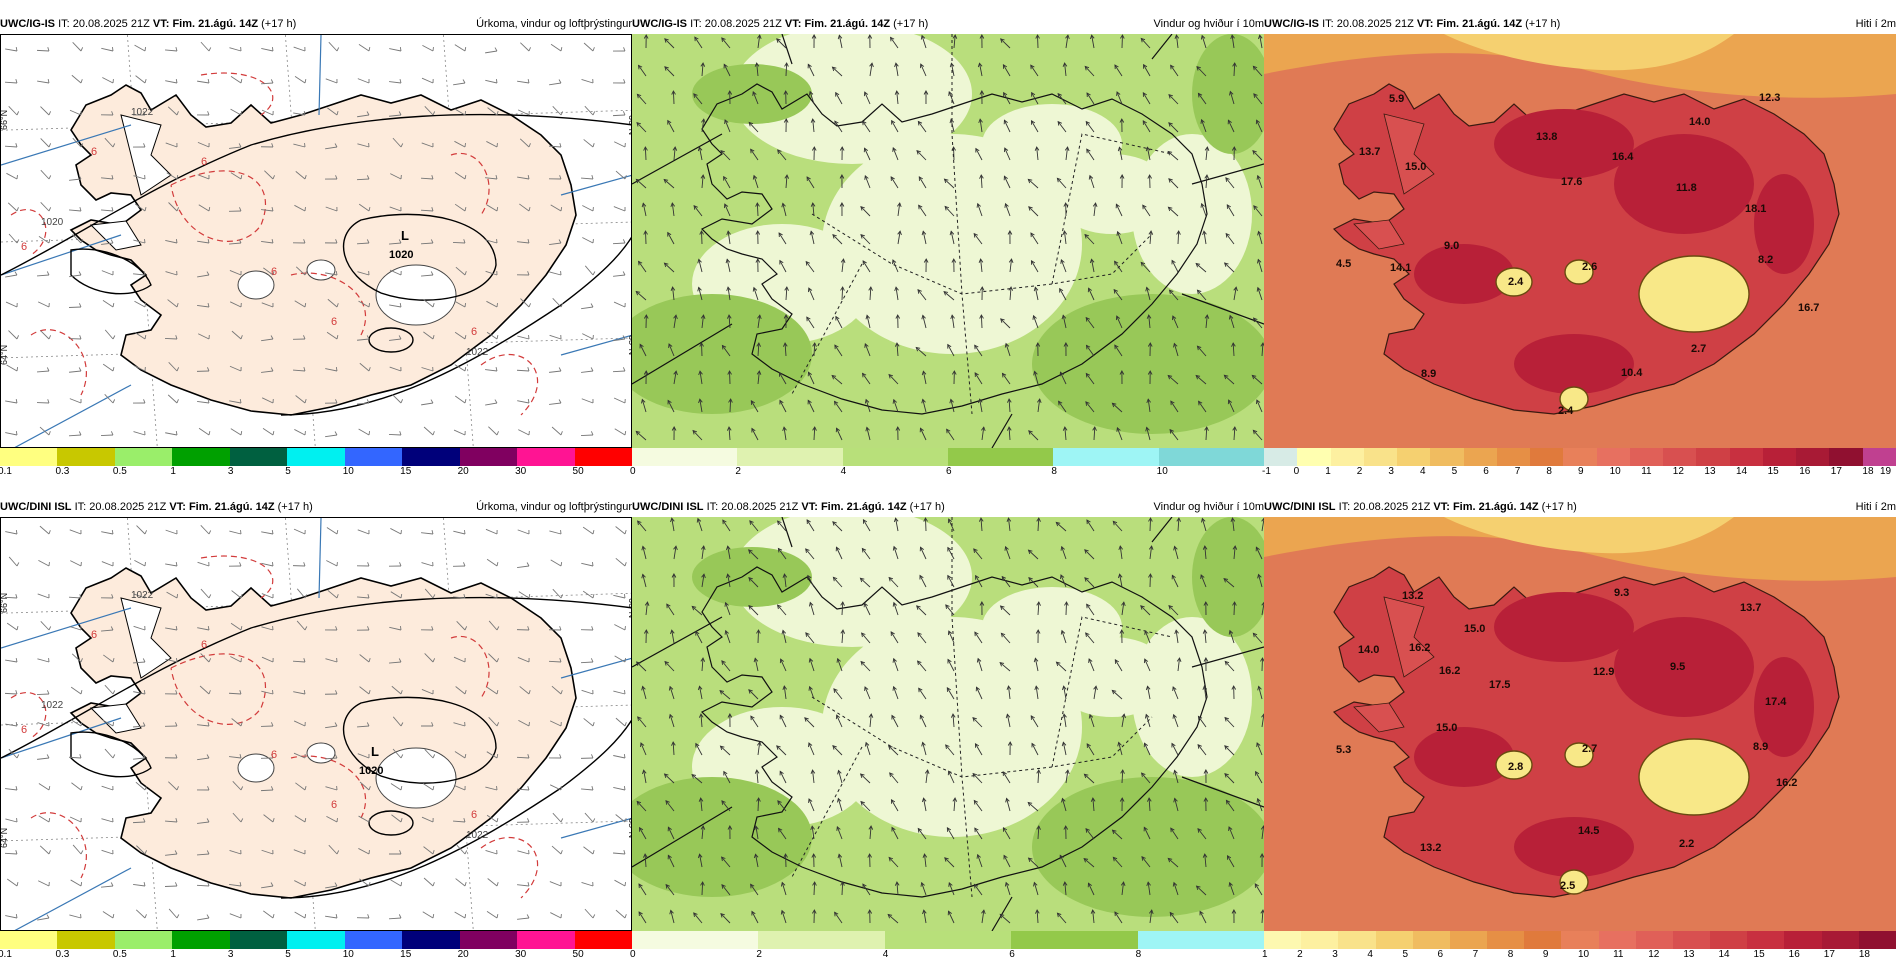  Describe the element at coordinates (5, 838) in the screenshot. I see `latitude-label: 64°N` at that location.